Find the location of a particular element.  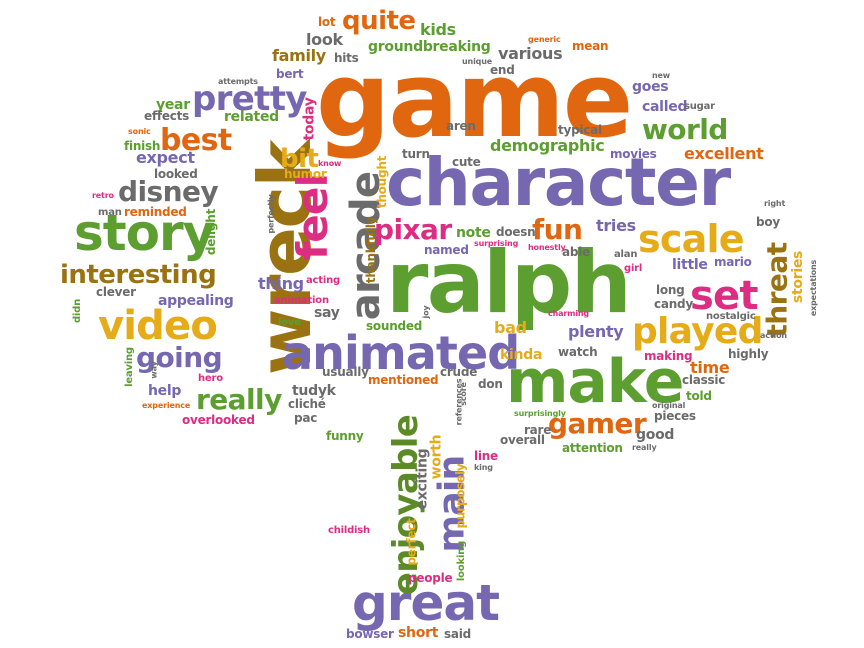

word-thing: thing is located at coordinates (281, 283).